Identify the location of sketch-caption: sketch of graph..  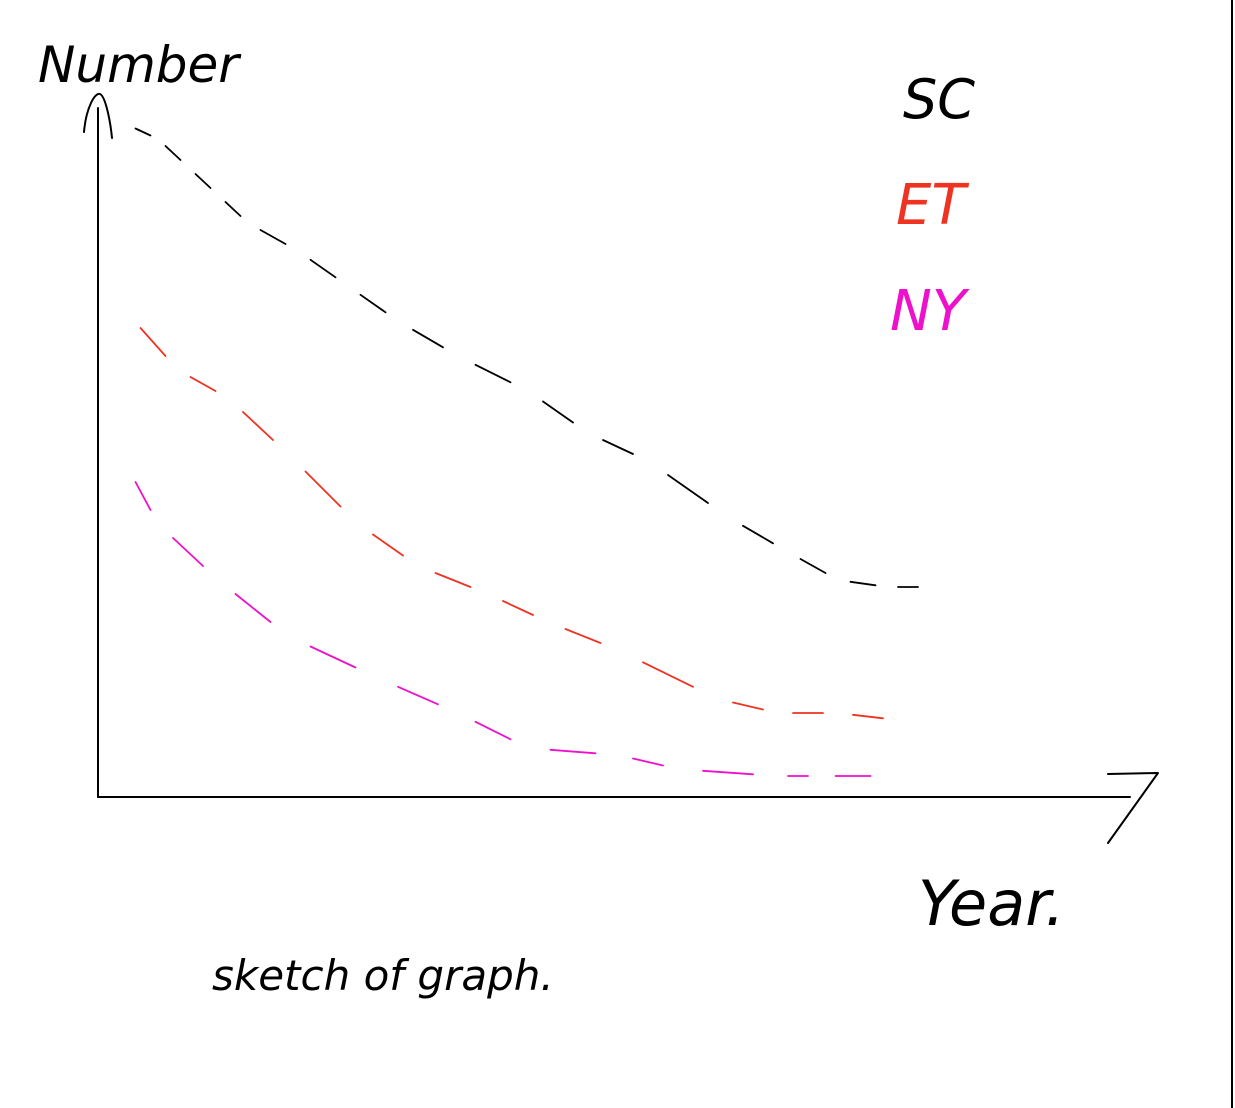
(383, 975).